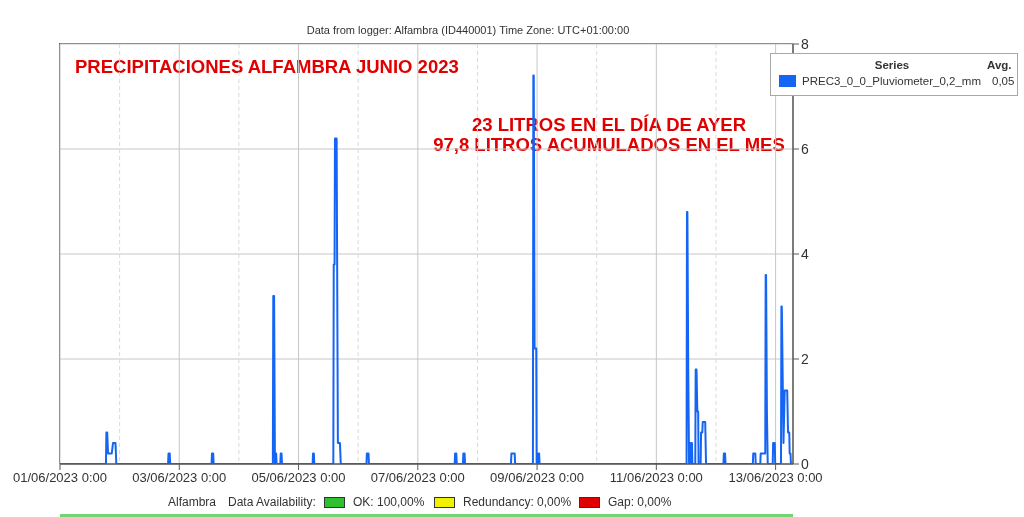 The height and width of the screenshot is (517, 1024). Describe the element at coordinates (892, 65) in the screenshot. I see `legend-title: Series` at that location.